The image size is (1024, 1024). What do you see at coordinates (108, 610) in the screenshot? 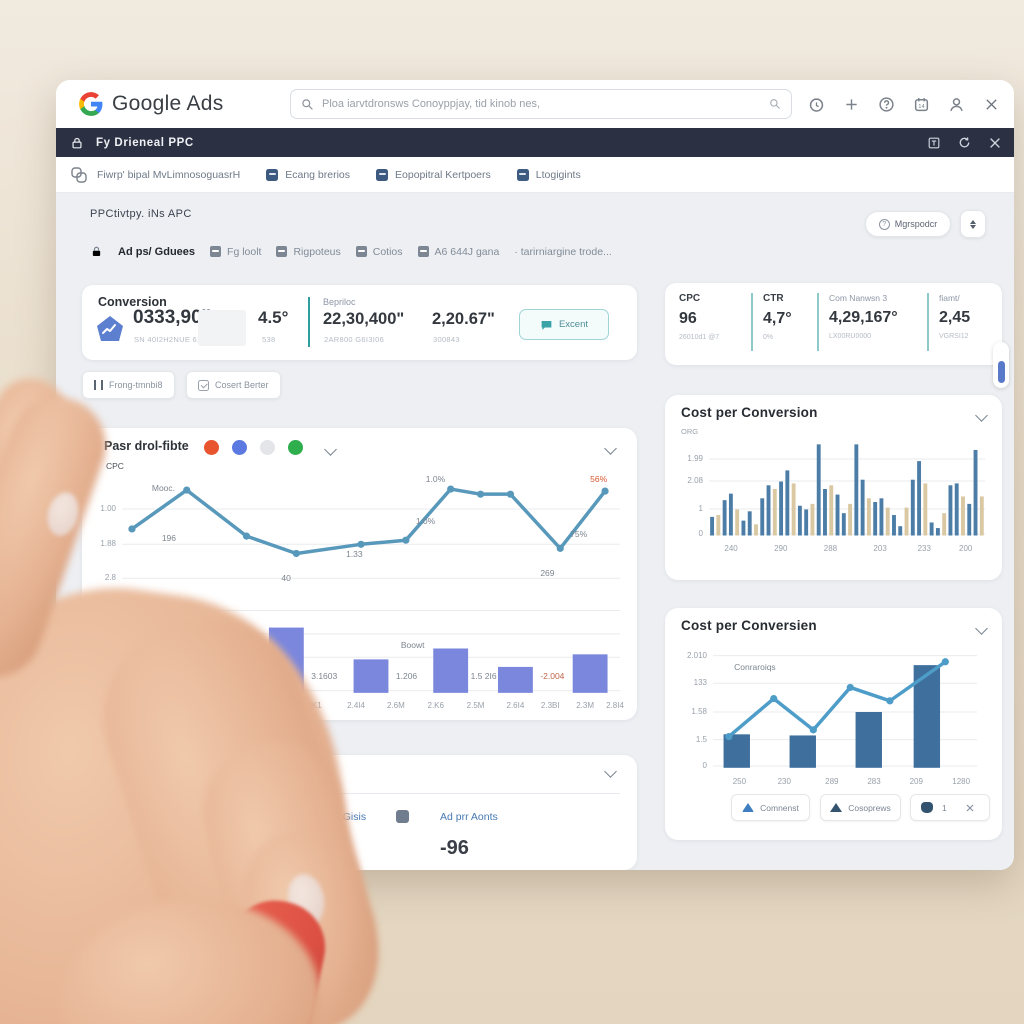
I see `y-tick-label: 1.80` at bounding box center [108, 610].